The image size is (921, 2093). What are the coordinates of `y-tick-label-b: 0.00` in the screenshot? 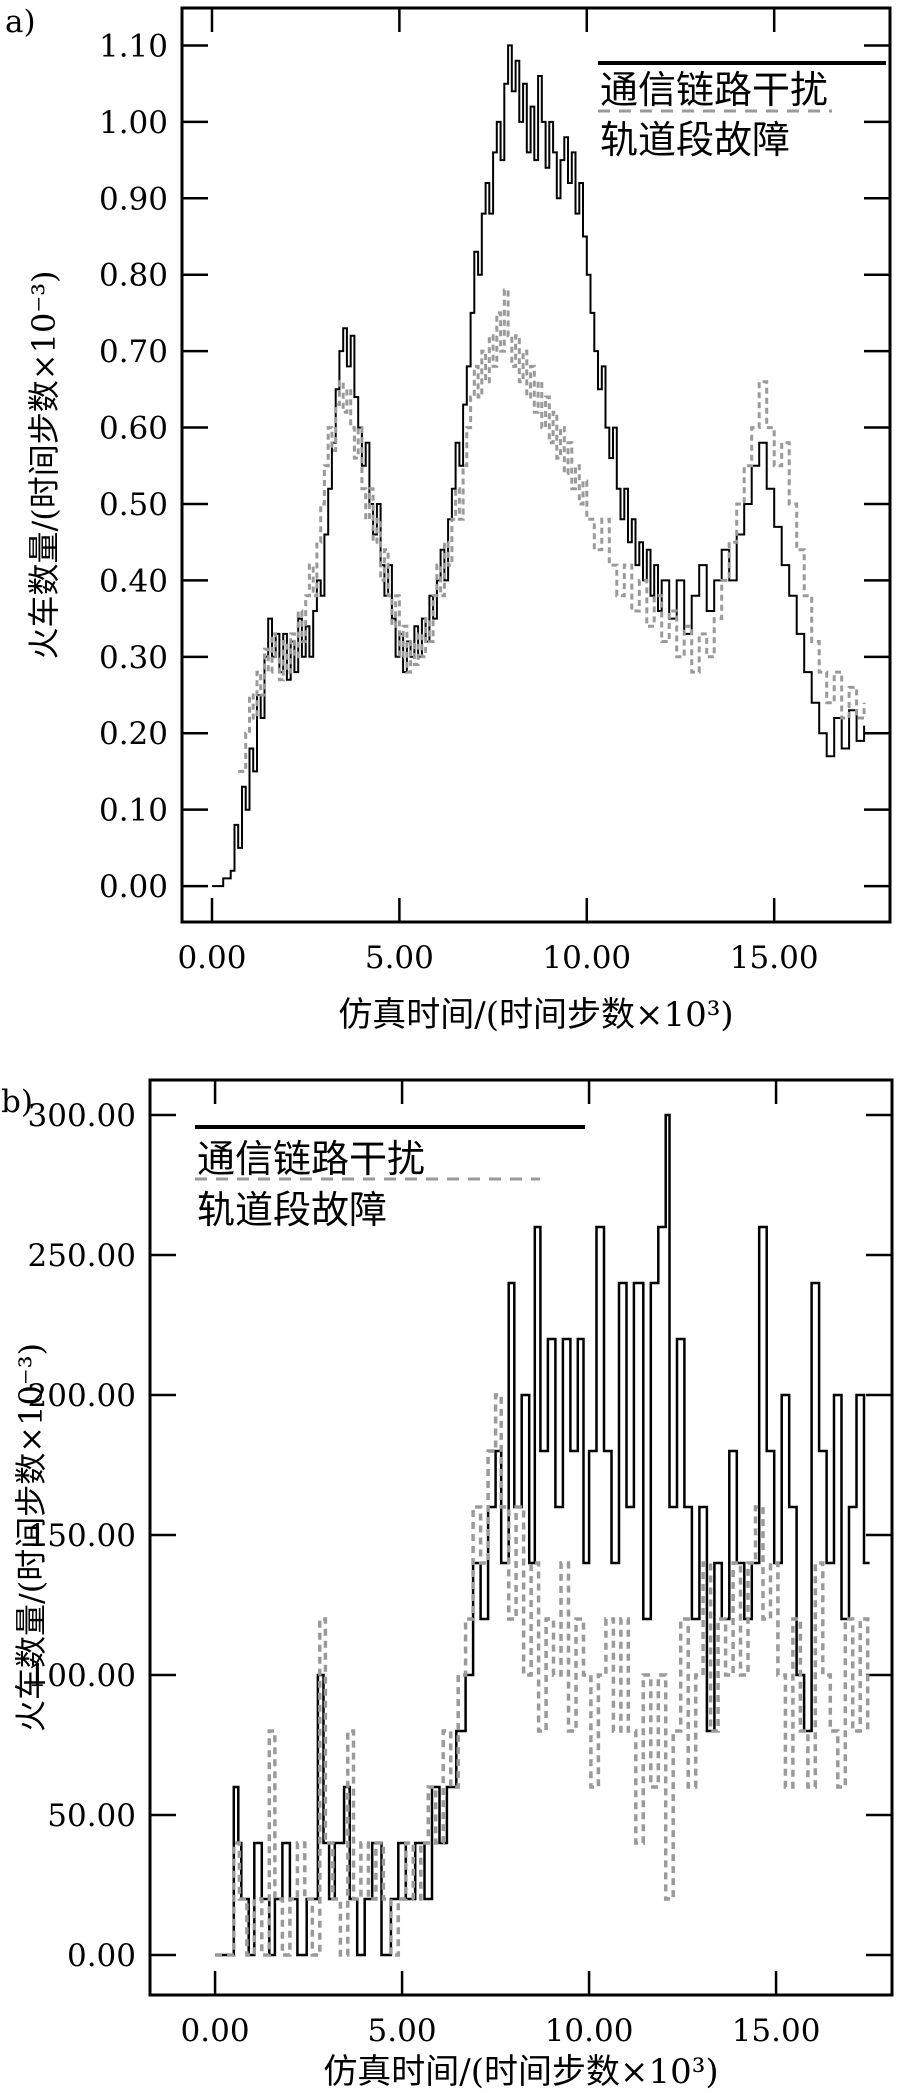 It's located at (101, 1956).